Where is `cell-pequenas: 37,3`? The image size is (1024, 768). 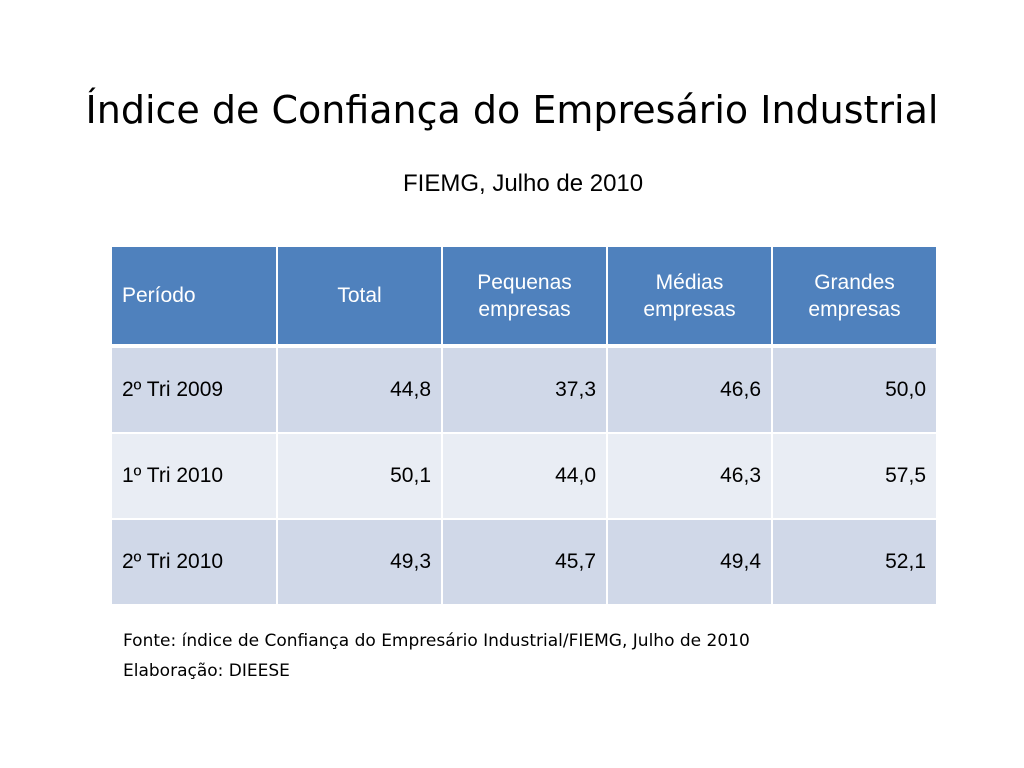 cell-pequenas: 37,3 is located at coordinates (525, 390).